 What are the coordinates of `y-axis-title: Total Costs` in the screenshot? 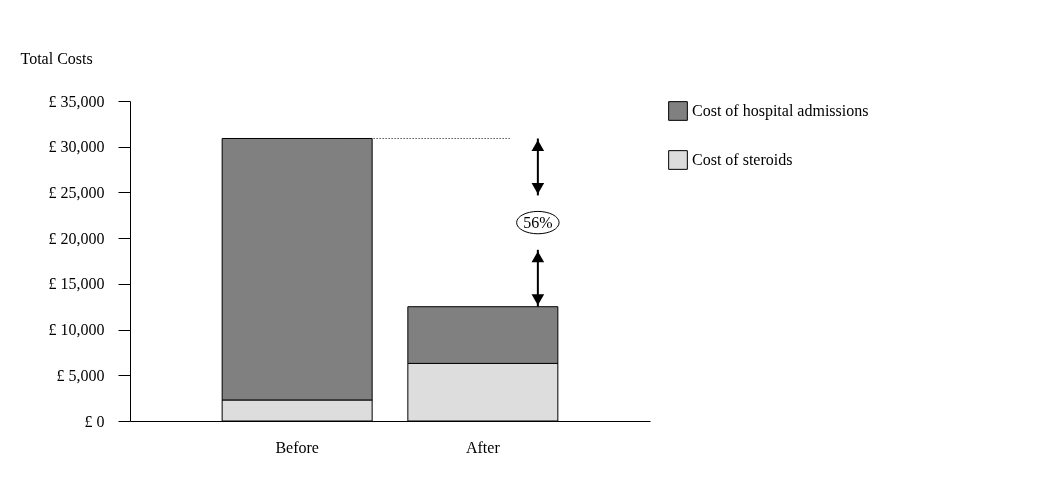 It's located at (56, 58).